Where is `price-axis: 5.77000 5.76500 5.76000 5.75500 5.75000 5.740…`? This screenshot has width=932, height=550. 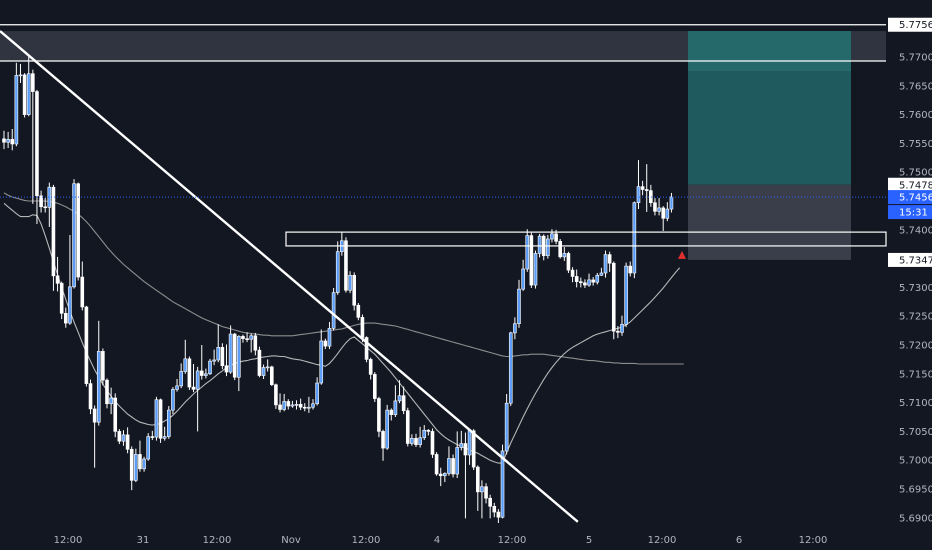 price-axis: 5.77000 5.76500 5.76000 5.75500 5.75000 5.740… is located at coordinates (915, 289).